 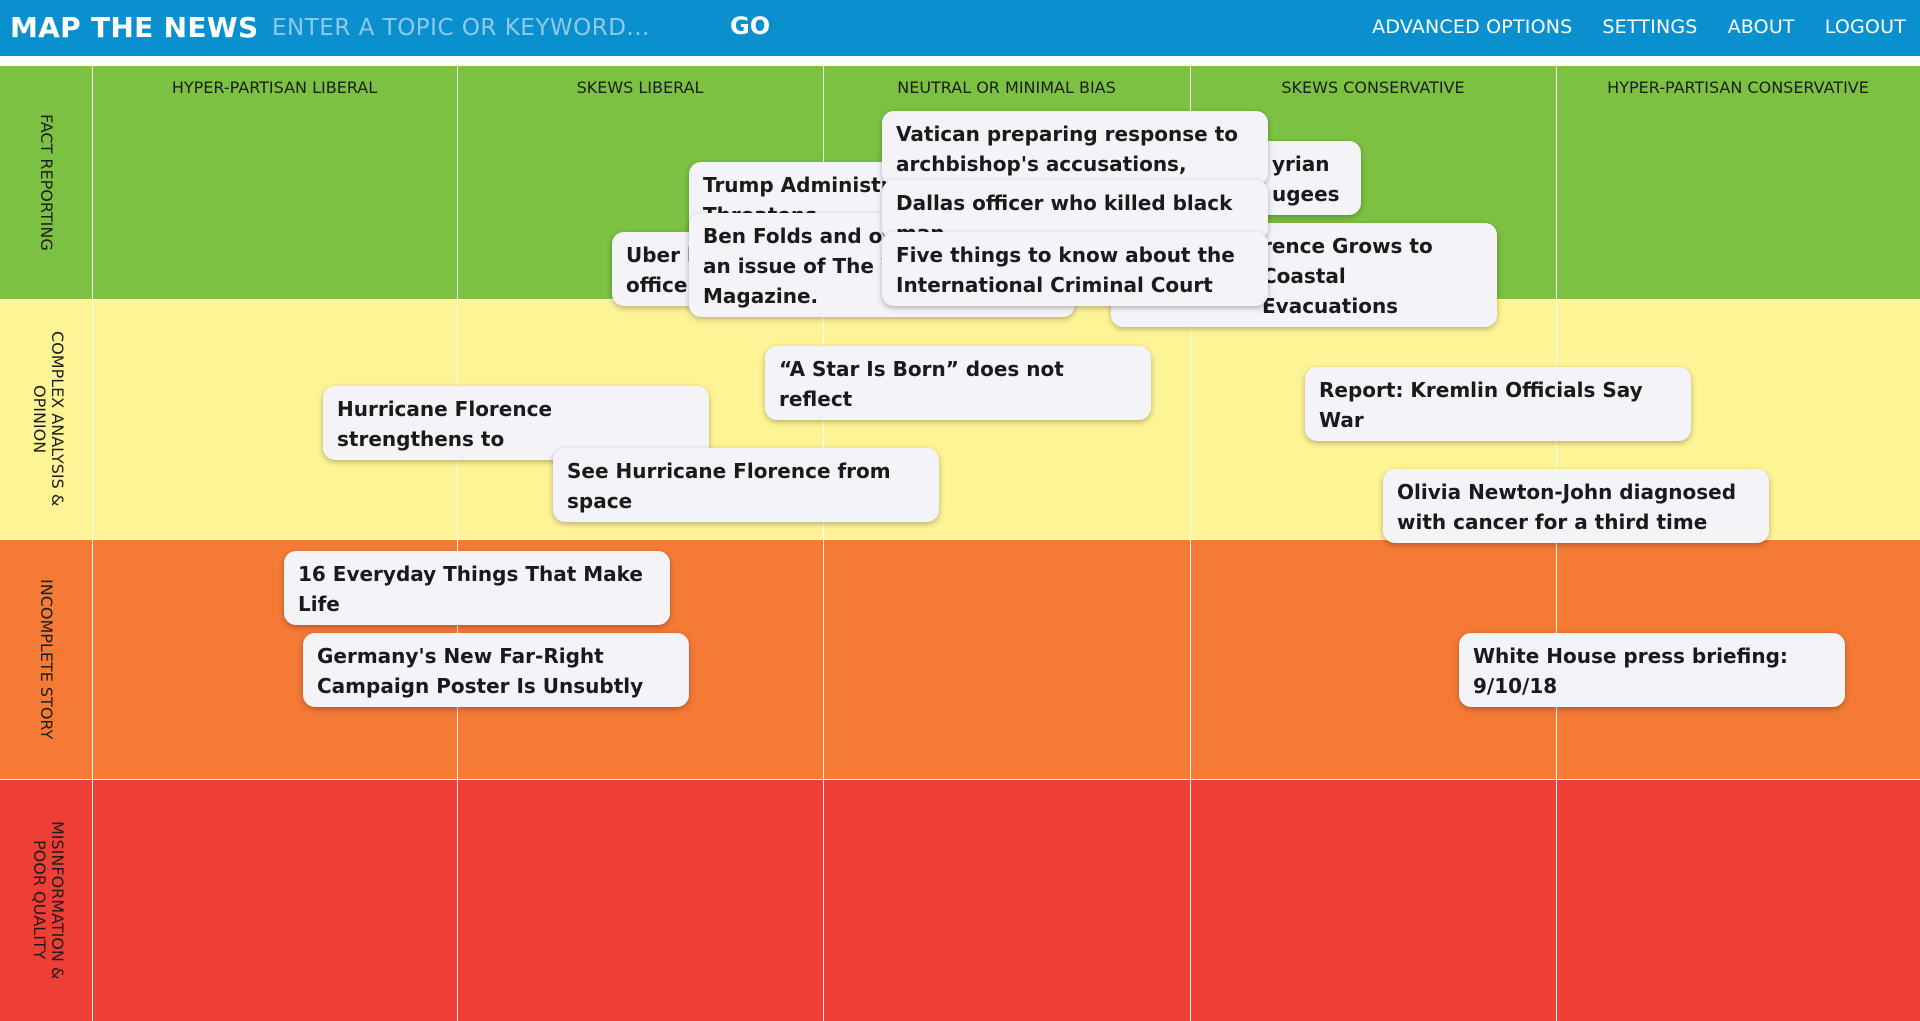 I want to click on row-label-incomplete-story: INCOMPLETE STORY, so click(x=46, y=659).